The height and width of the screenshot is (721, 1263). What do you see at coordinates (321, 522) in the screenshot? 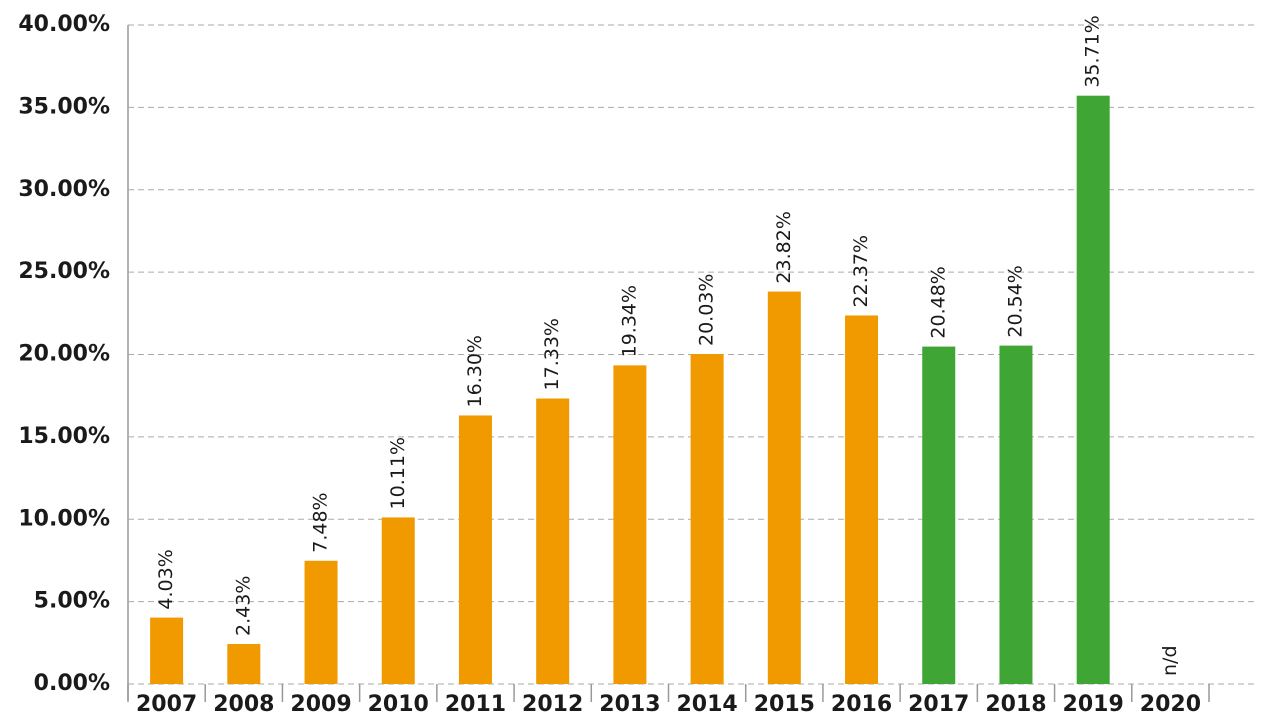
I see `value-label: 7.48%` at bounding box center [321, 522].